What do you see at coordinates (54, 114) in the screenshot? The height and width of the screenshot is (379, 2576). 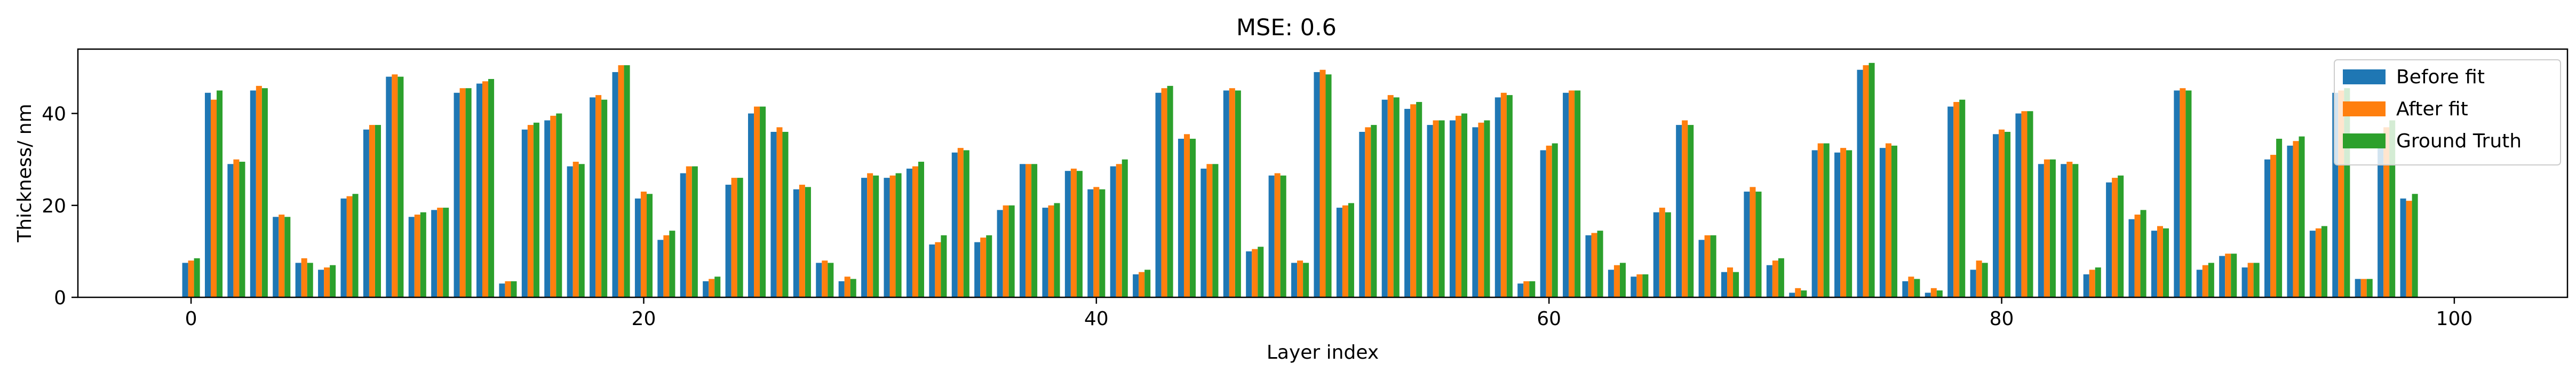 I see `y-tick-label: 40` at bounding box center [54, 114].